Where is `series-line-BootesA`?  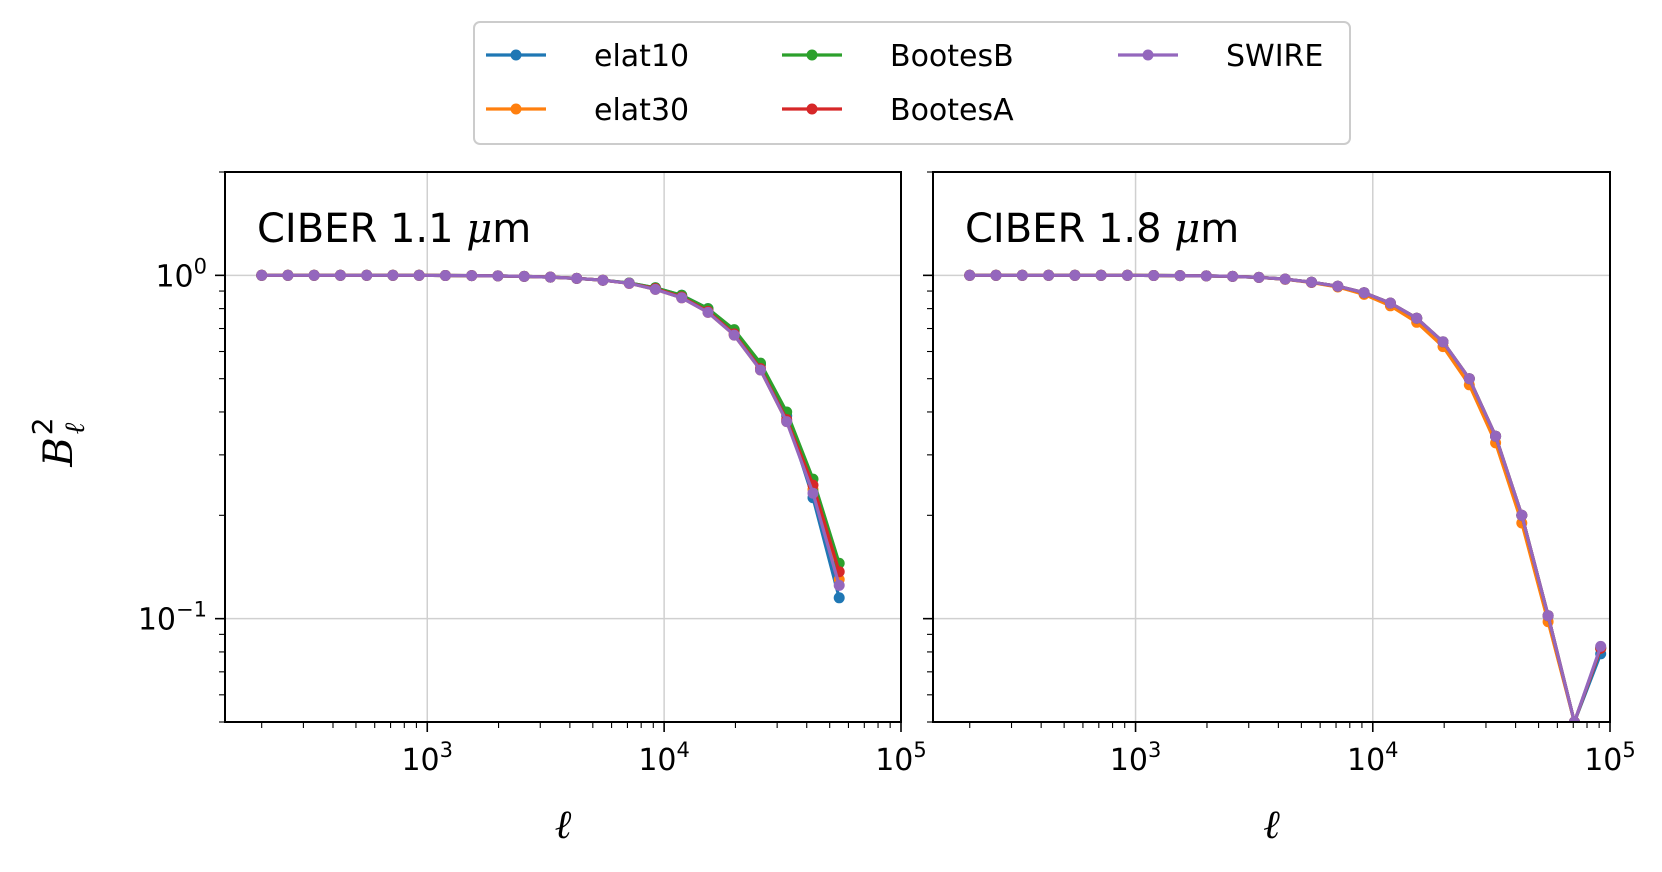 series-line-BootesA is located at coordinates (551, 423).